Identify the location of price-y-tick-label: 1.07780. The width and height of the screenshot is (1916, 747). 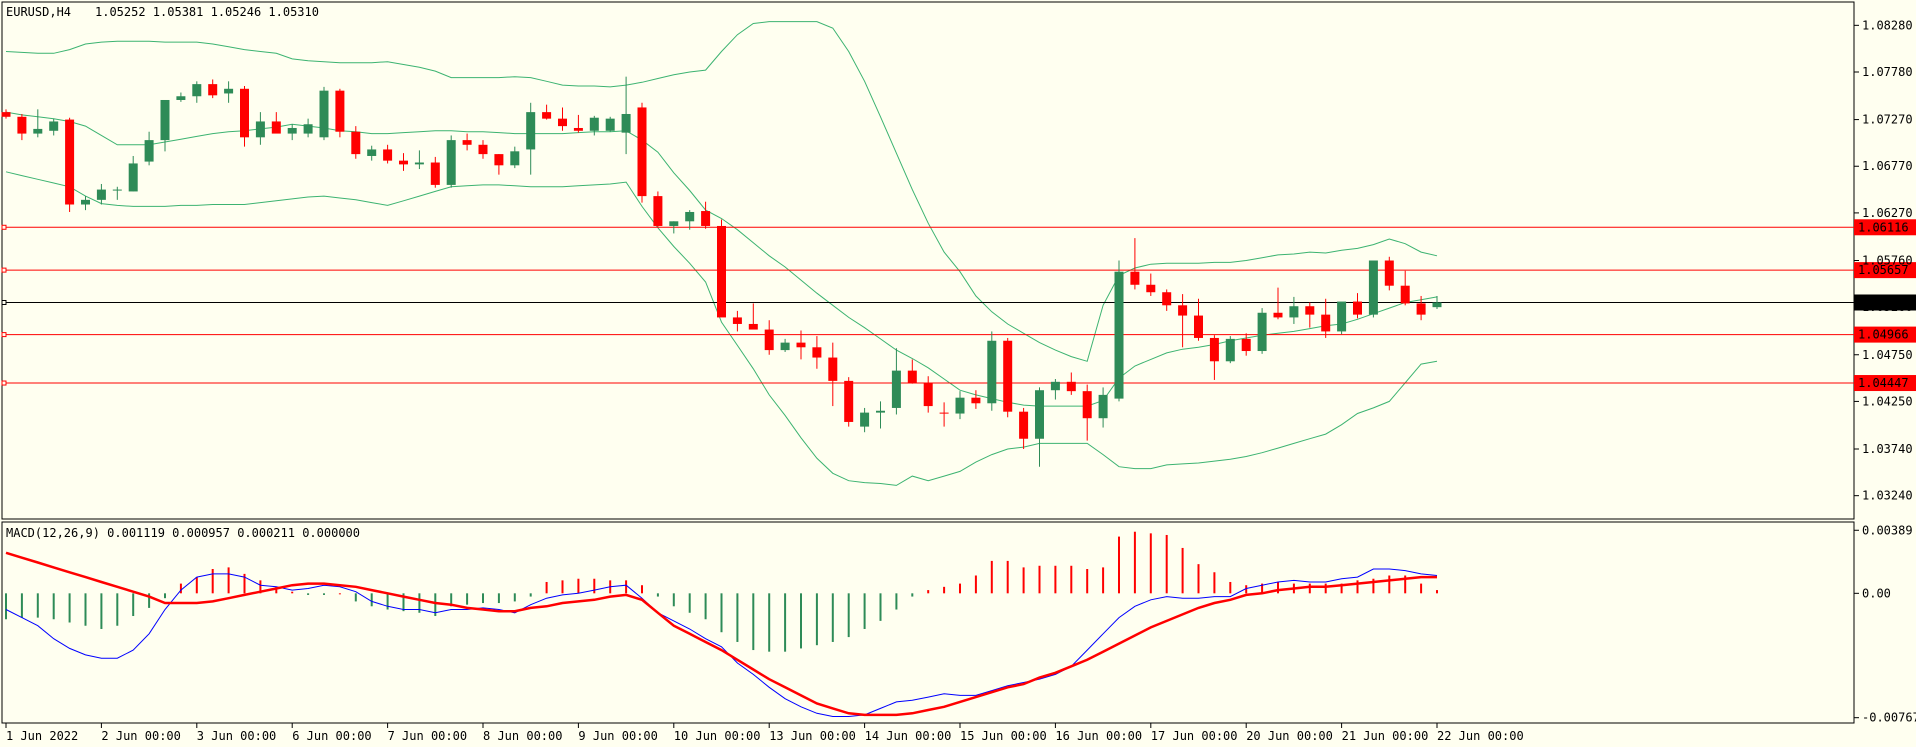
(1887, 72).